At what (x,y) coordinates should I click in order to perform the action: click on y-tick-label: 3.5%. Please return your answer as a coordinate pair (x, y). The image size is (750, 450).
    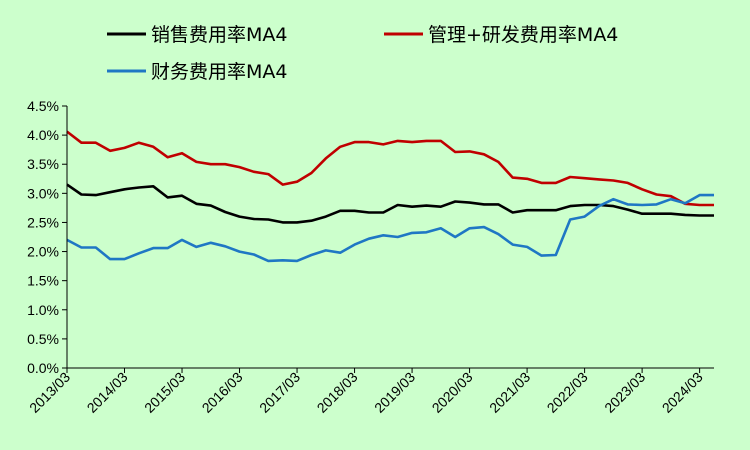
    Looking at the image, I should click on (43, 164).